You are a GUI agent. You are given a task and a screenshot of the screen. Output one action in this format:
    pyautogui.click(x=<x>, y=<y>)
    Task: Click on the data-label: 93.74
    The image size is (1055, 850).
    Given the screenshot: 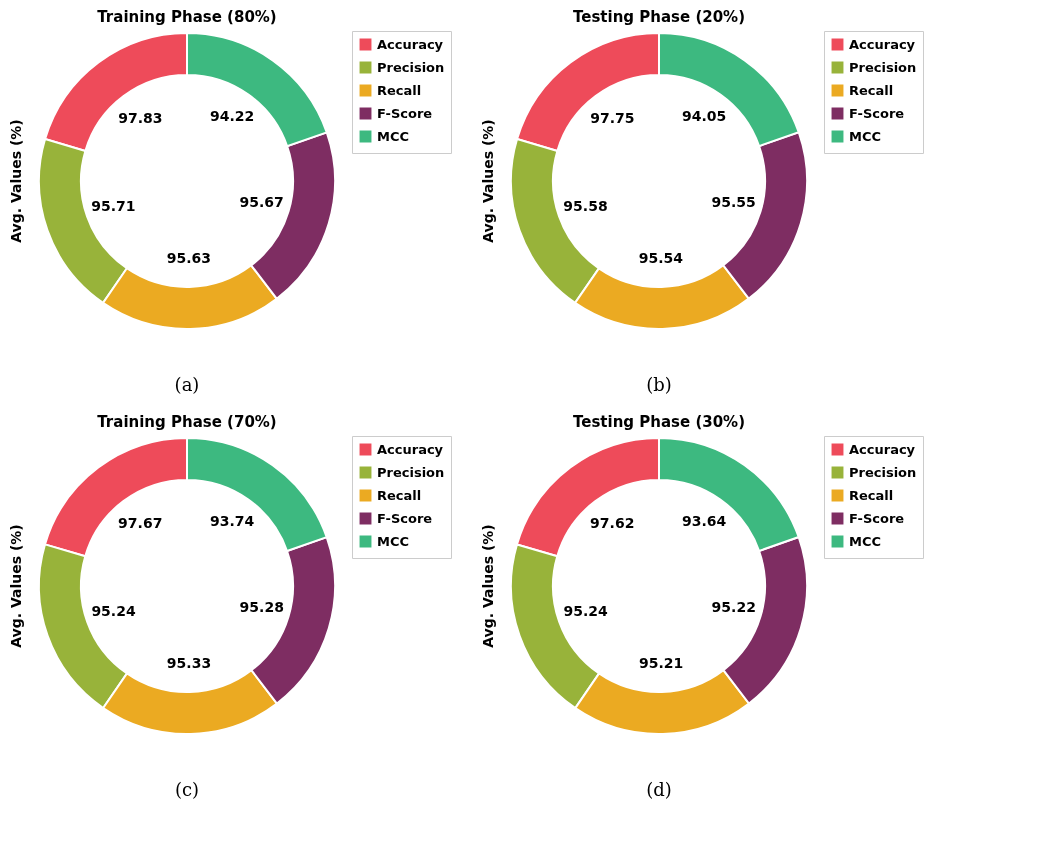 What is the action you would take?
    pyautogui.click(x=232, y=521)
    